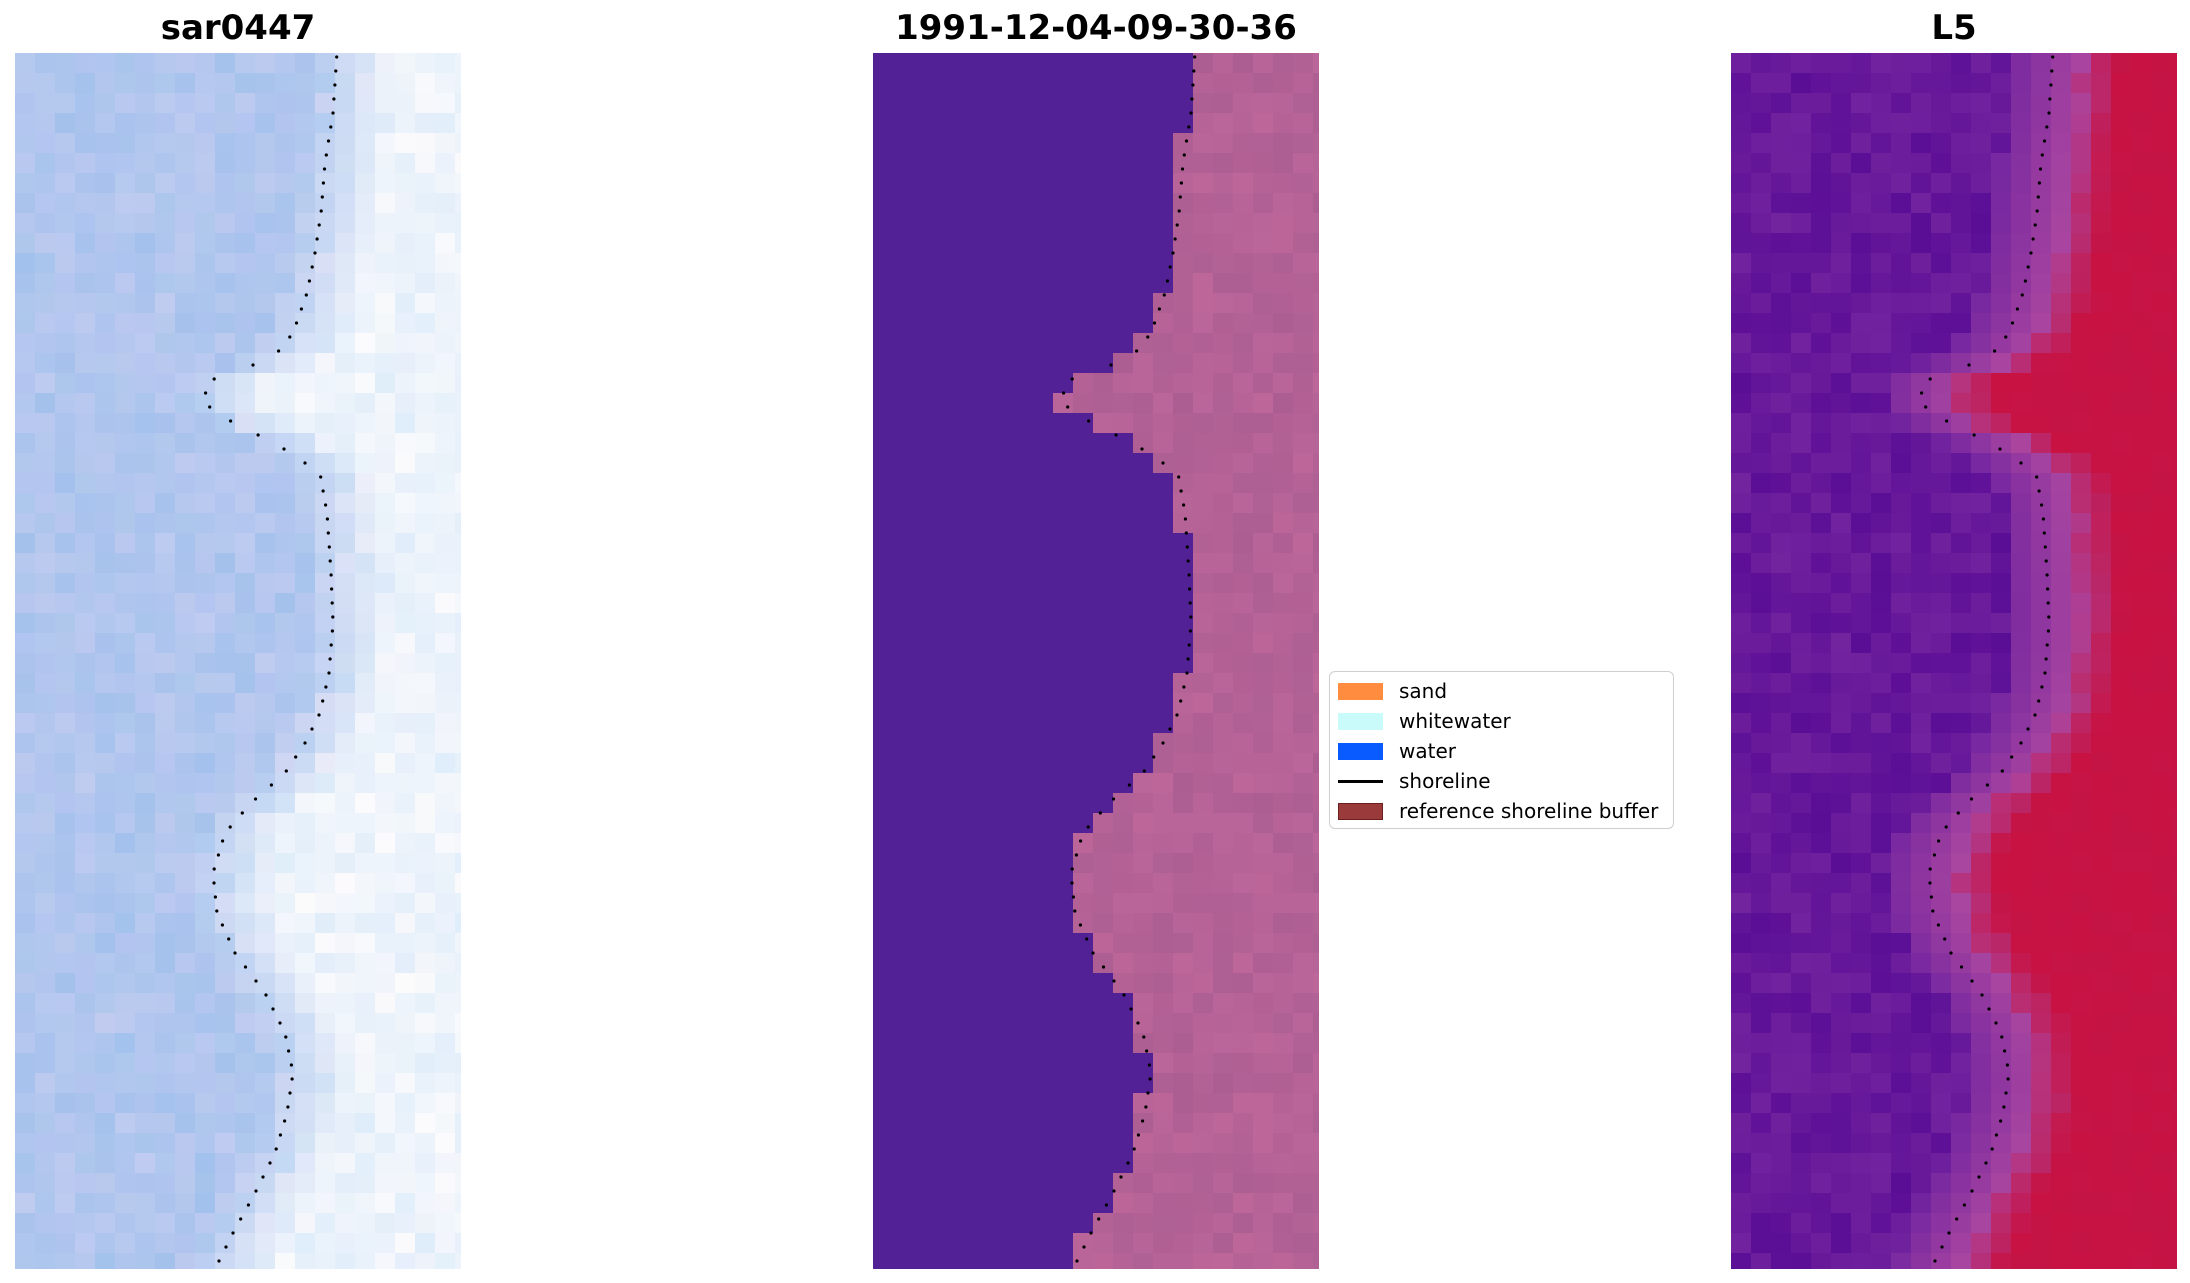  What do you see at coordinates (1445, 781) in the screenshot?
I see `legend-label: shoreline` at bounding box center [1445, 781].